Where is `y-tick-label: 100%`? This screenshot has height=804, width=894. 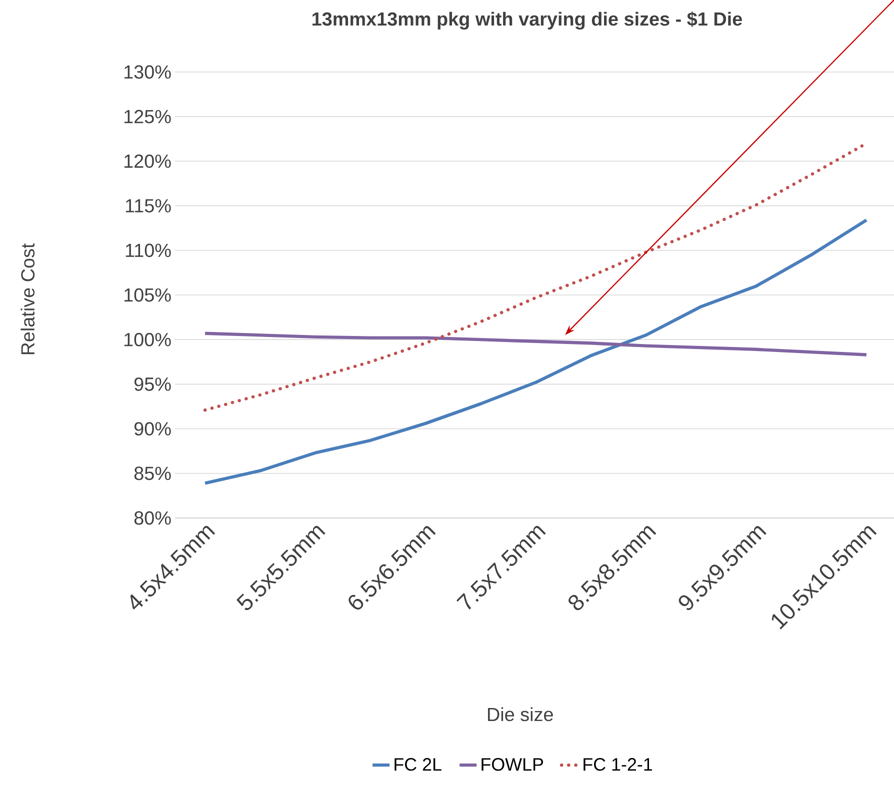
y-tick-label: 100% is located at coordinates (147, 339).